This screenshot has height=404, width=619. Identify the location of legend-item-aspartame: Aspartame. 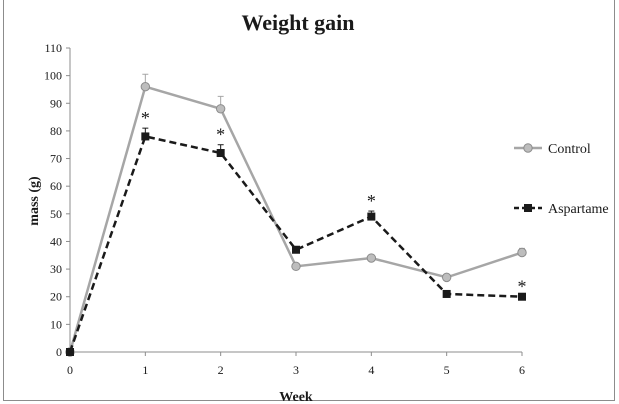
(561, 209).